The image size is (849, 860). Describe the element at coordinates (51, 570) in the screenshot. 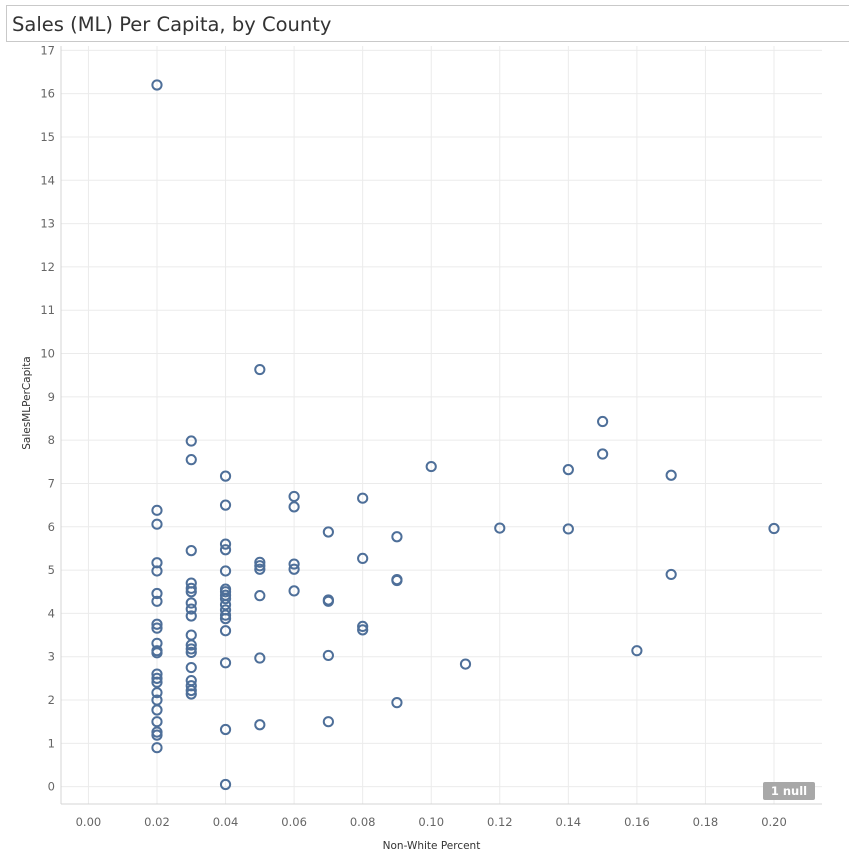

I see `y-tick-label: 5` at that location.